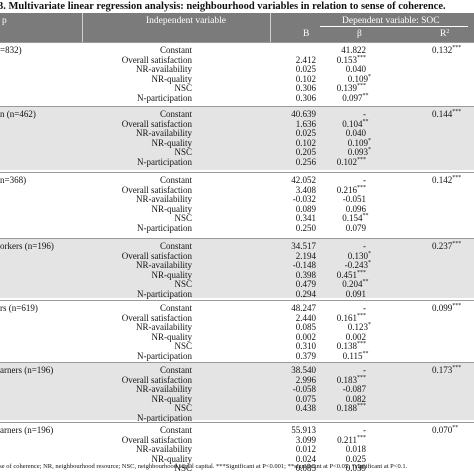 The image size is (474, 474). What do you see at coordinates (237, 190) in the screenshot?
I see `table-row: Overall satisfaction 3.408 0.216***` at bounding box center [237, 190].